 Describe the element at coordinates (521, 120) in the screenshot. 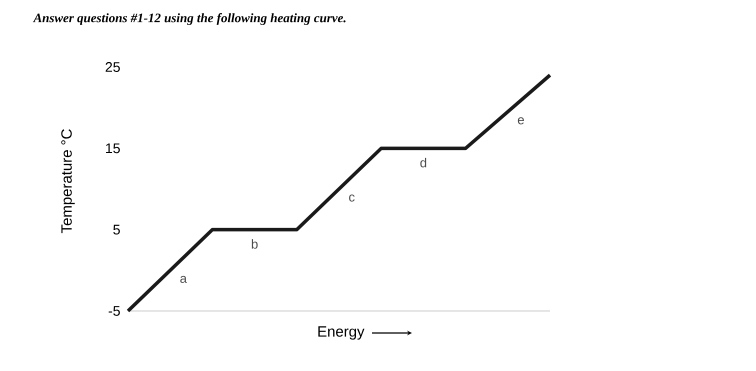

I see `annotation: e` at that location.